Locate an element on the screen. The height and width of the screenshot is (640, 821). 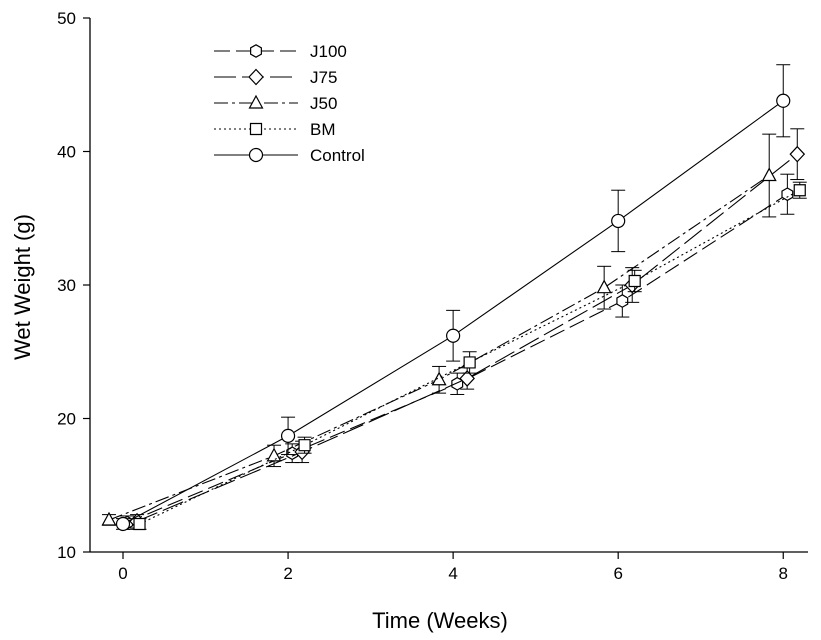
x-tick-label: 4 is located at coordinates (452, 573).